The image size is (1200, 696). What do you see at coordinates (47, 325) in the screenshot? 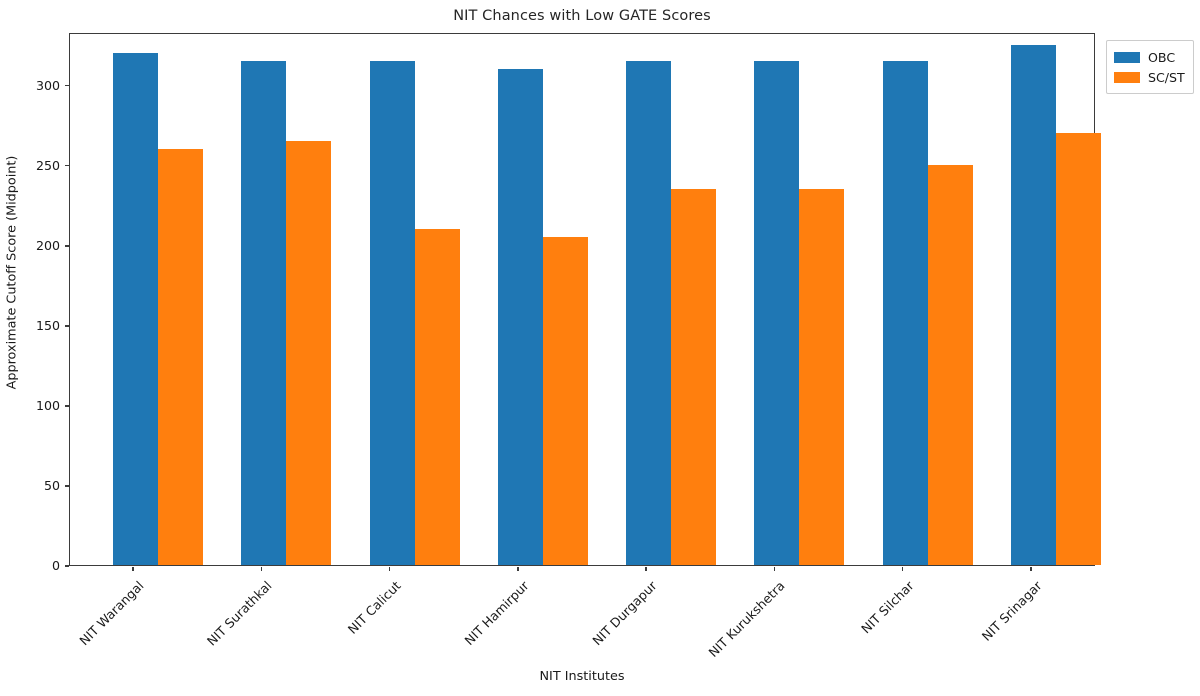
I see `y-tick-label: 150` at bounding box center [47, 325].